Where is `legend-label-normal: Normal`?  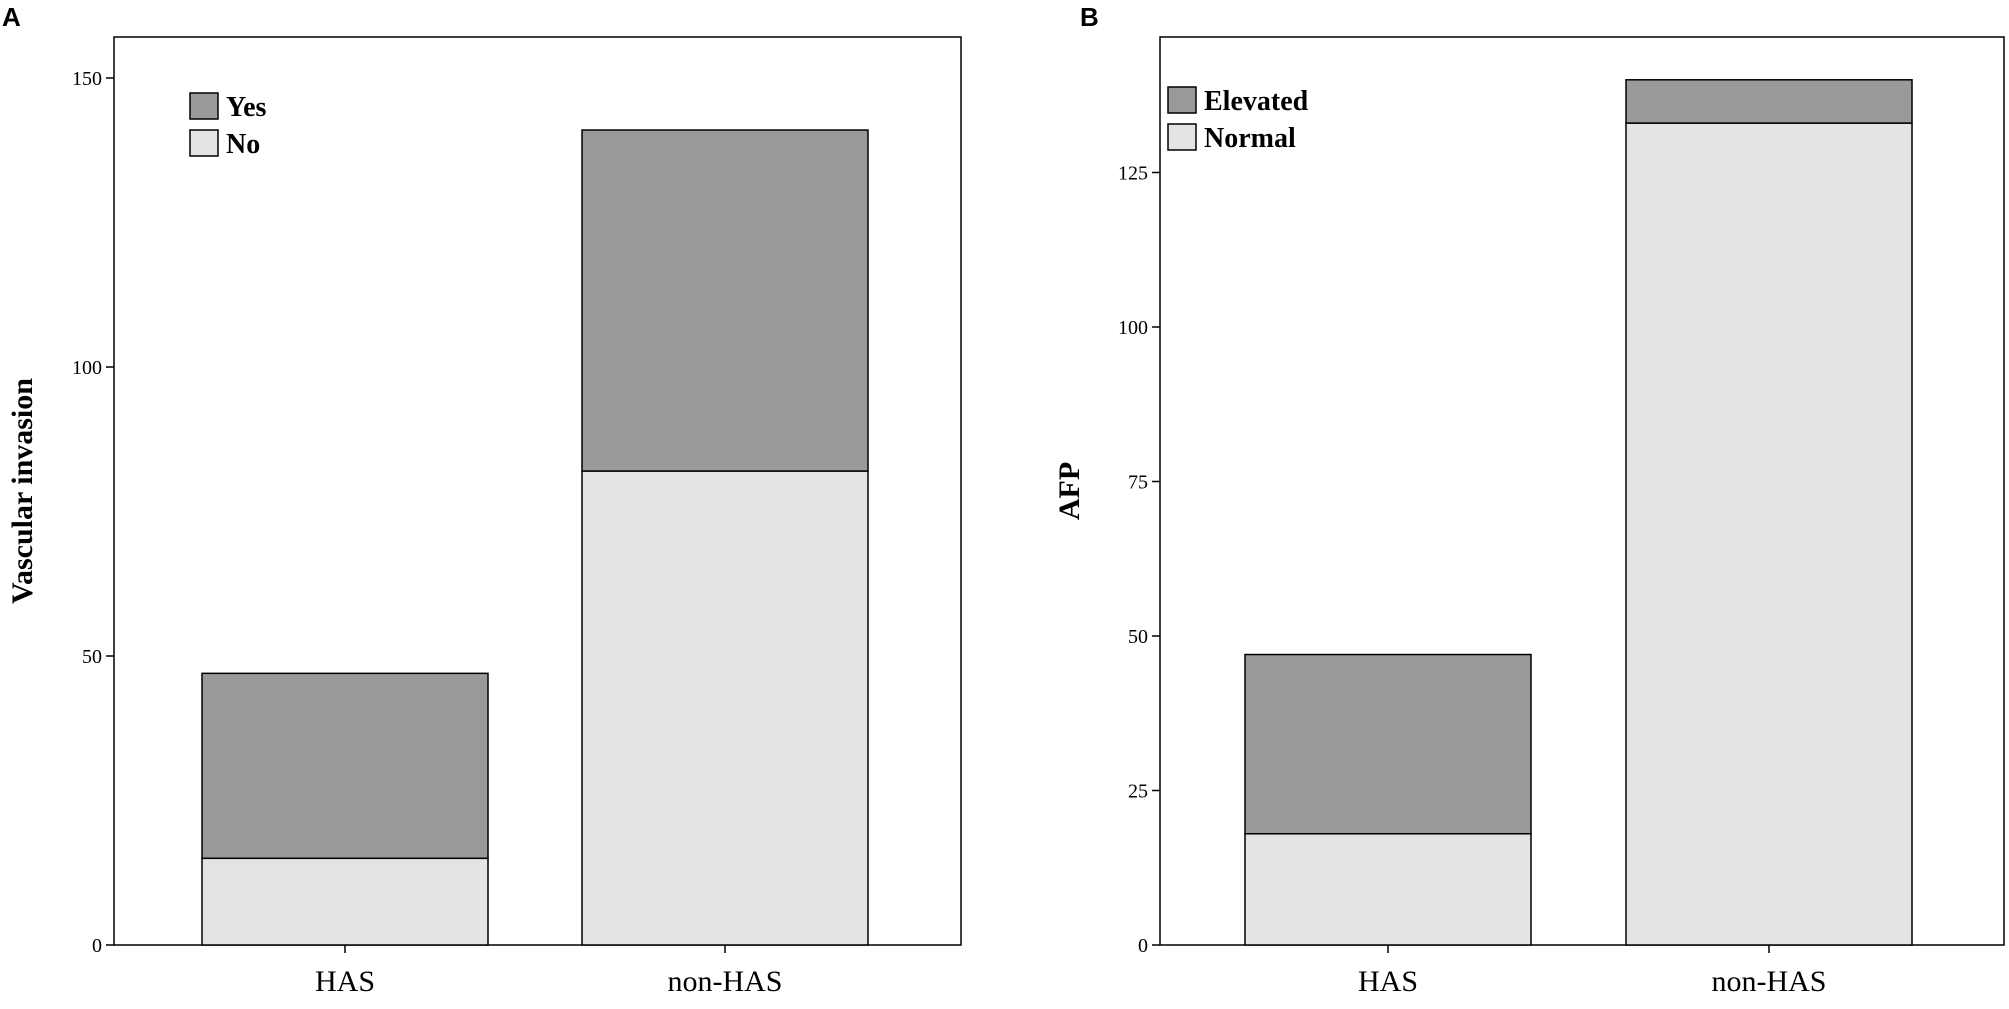
legend-label-normal: Normal is located at coordinates (1250, 138).